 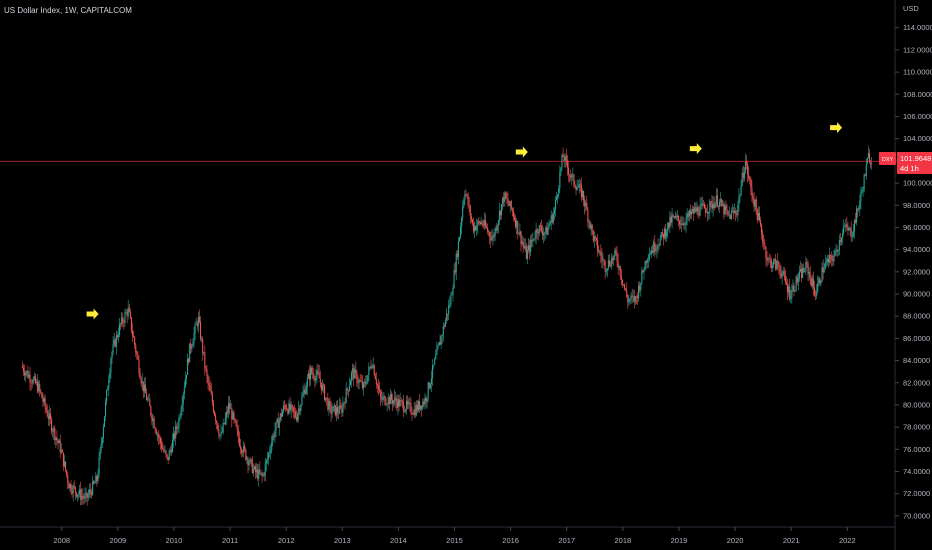 What do you see at coordinates (917, 72) in the screenshot?
I see `price-axis-label: 110.0000` at bounding box center [917, 72].